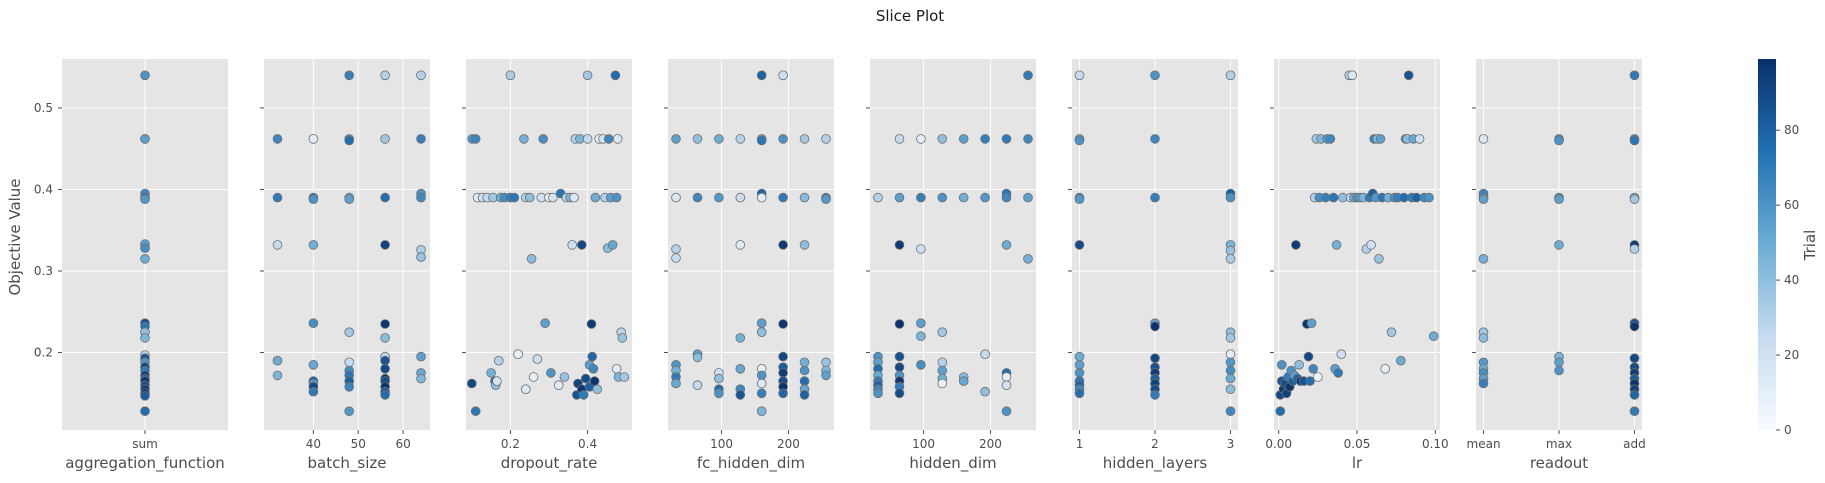 The width and height of the screenshot is (1825, 483). I want to click on x-tick-label: 0.10, so click(1435, 444).